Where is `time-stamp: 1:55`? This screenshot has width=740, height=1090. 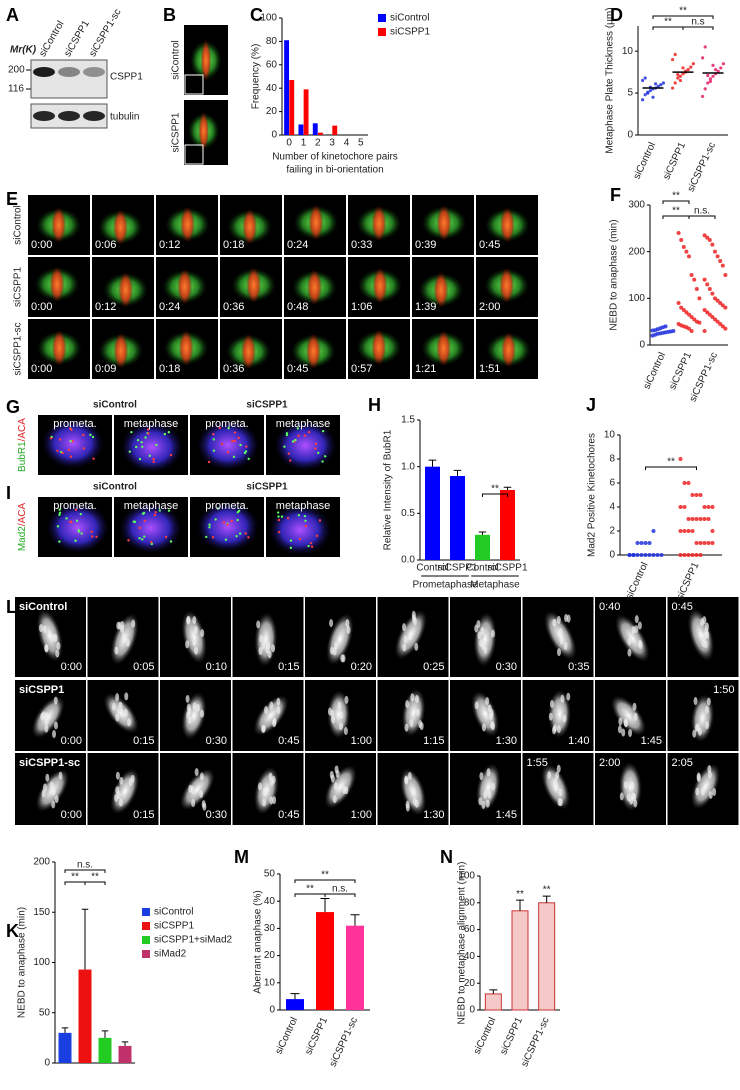
time-stamp: 1:55 is located at coordinates (537, 763).